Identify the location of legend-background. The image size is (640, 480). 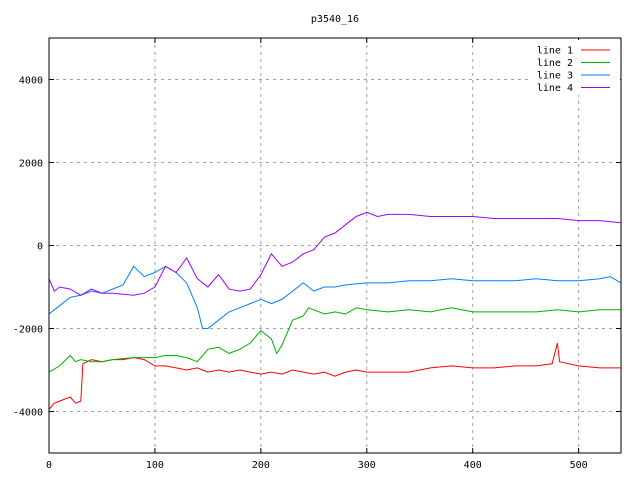
(575, 67).